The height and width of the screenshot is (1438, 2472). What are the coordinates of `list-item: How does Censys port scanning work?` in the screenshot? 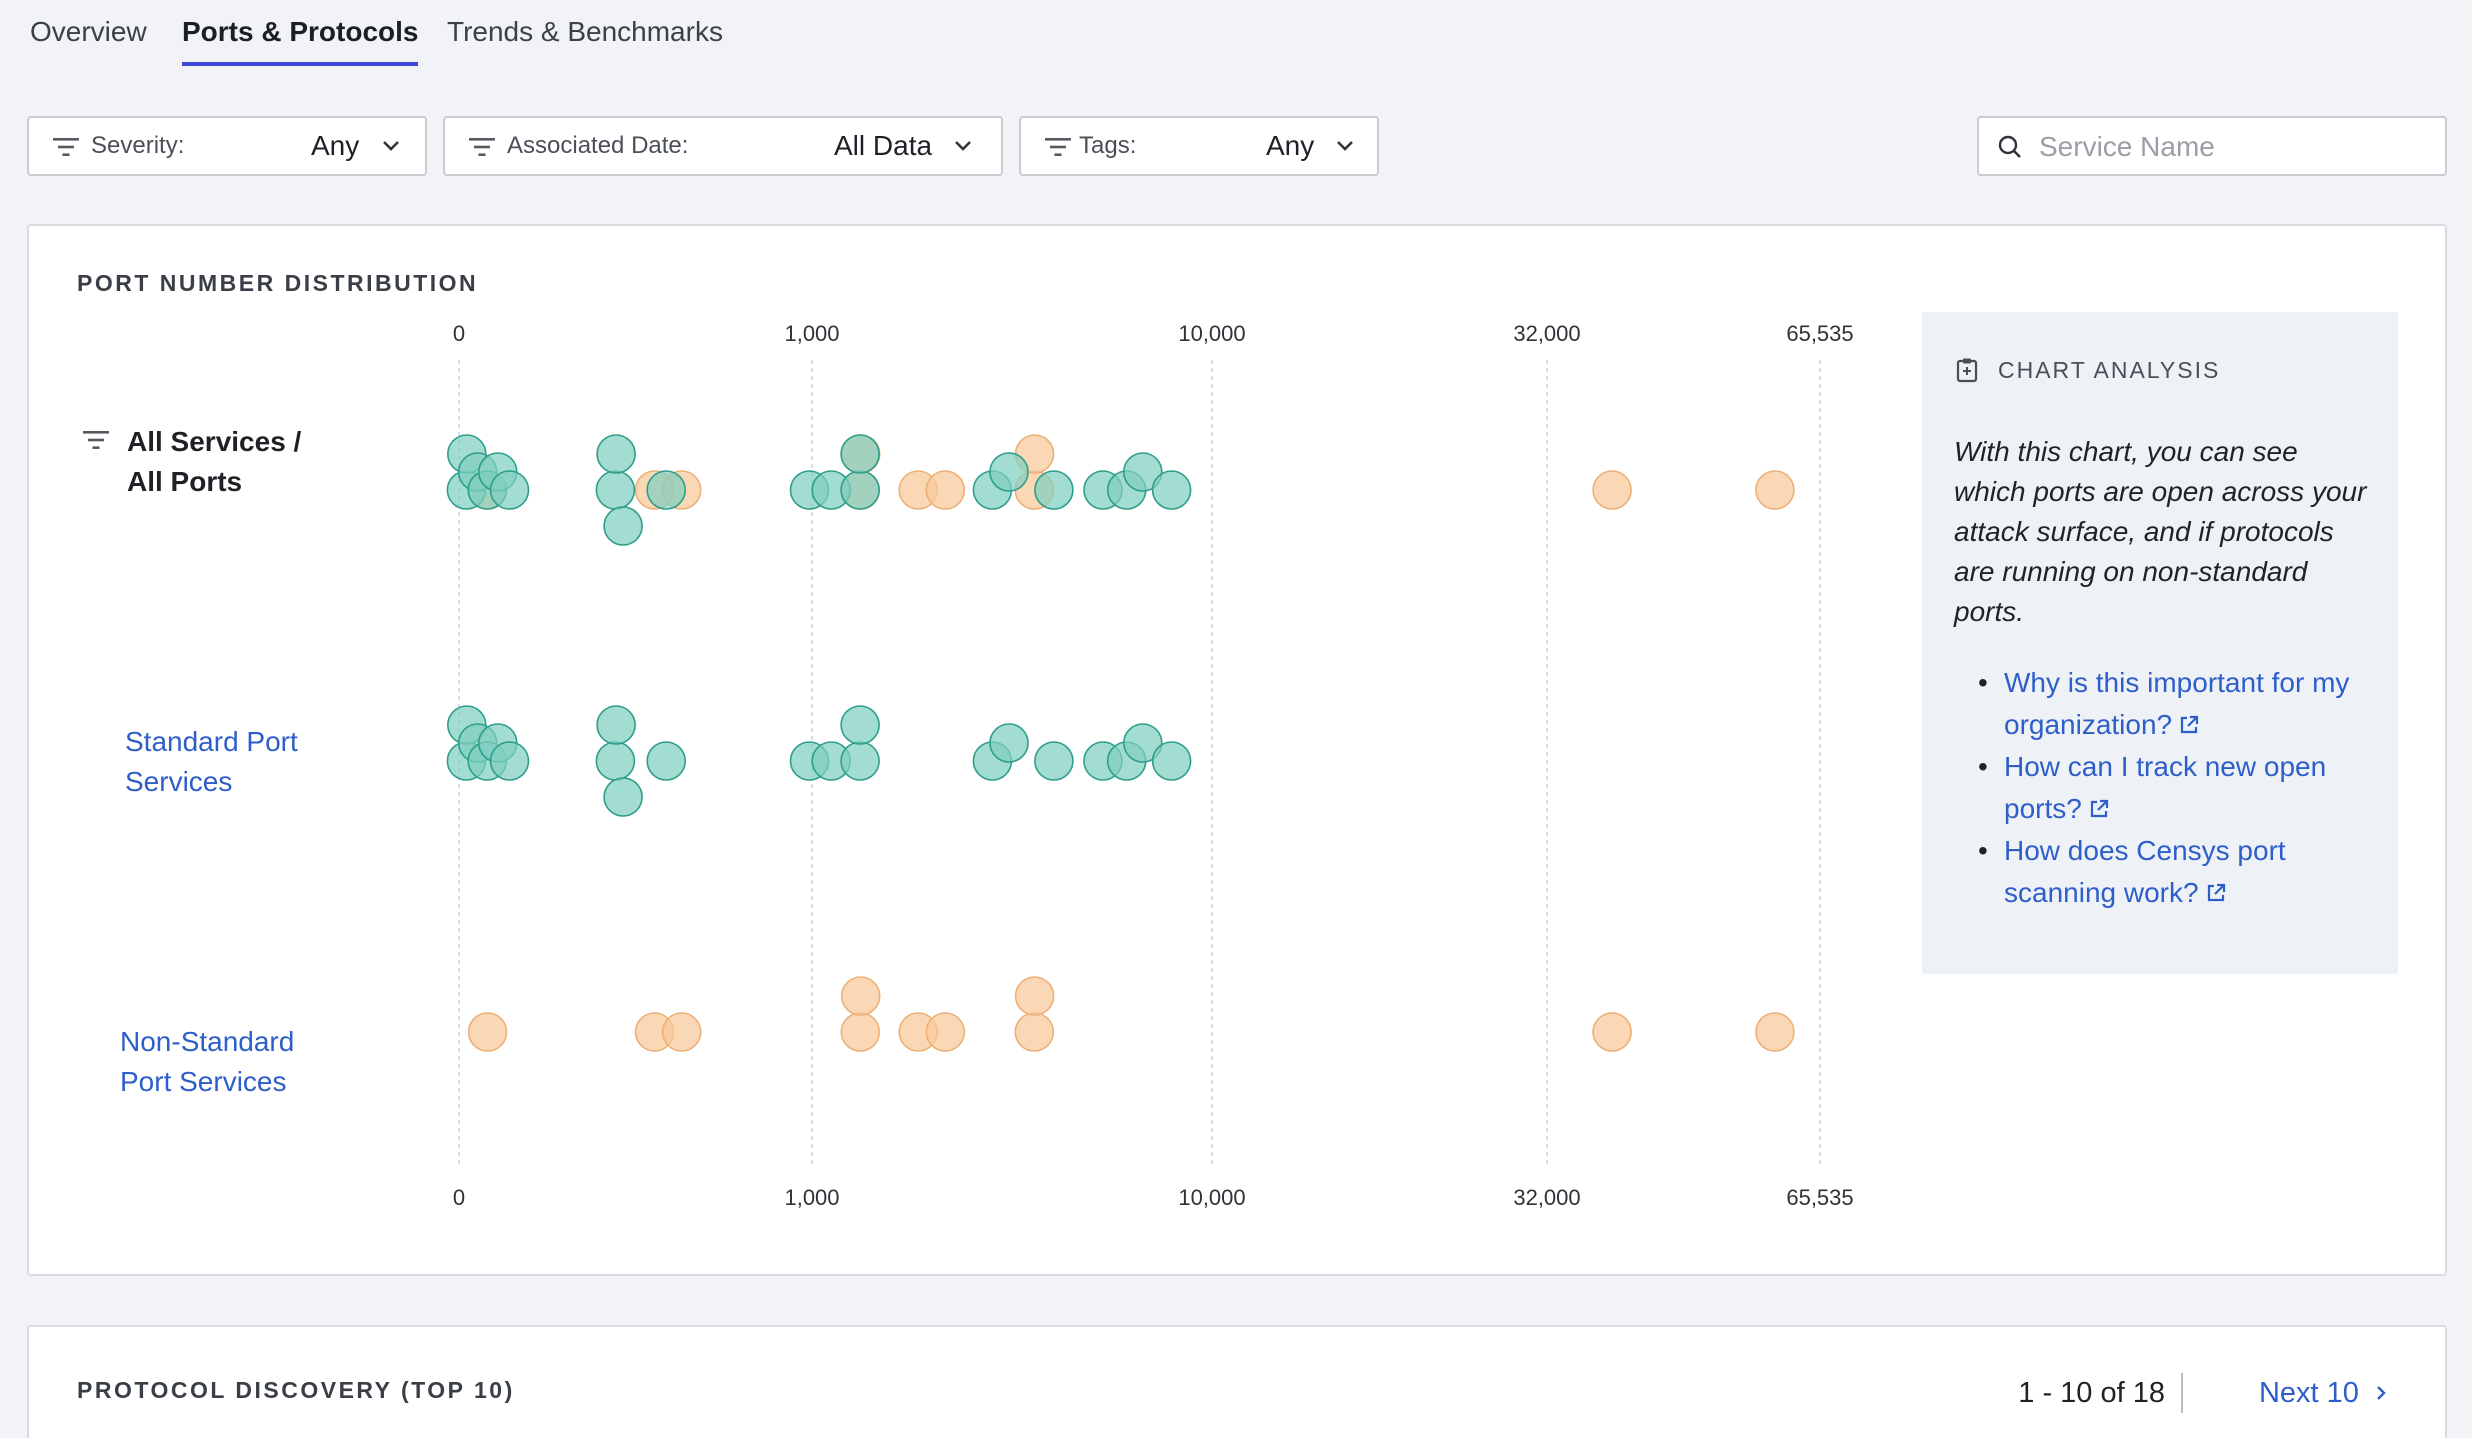 It's located at (2179, 872).